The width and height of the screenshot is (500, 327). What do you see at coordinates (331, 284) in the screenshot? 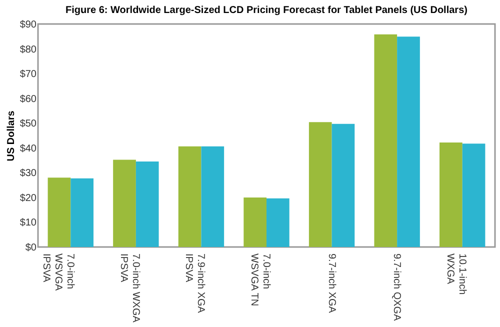
I see `x-tick-label: 9.7-inch XGA` at bounding box center [331, 284].